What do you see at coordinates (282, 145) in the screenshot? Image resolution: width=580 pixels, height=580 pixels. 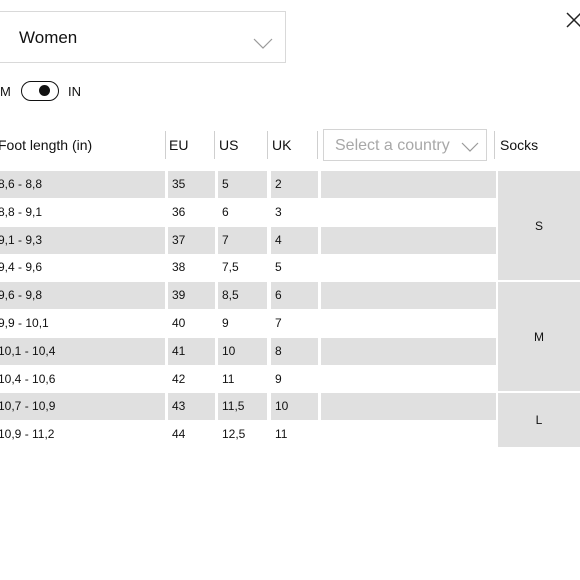 I see `header-uk: UK` at bounding box center [282, 145].